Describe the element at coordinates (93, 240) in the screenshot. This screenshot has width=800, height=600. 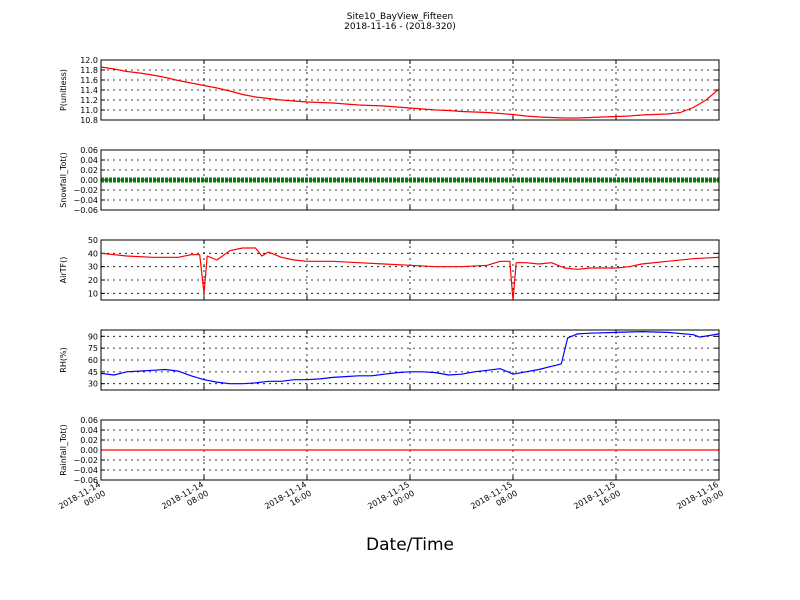
I see `y-tick-label: 50` at that location.